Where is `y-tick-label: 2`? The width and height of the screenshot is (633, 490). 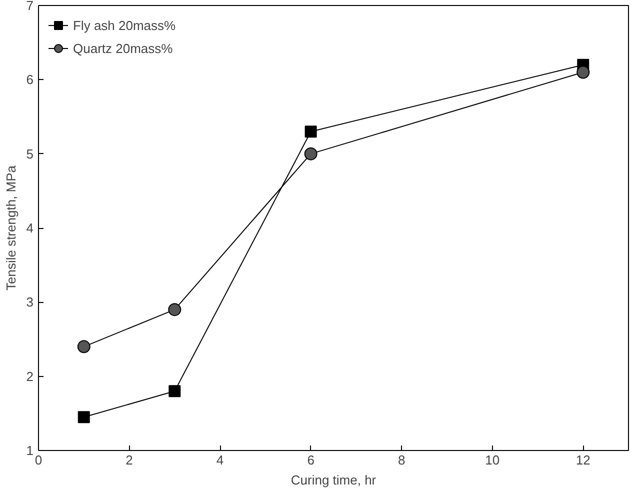
y-tick-label: 2 is located at coordinates (30, 376).